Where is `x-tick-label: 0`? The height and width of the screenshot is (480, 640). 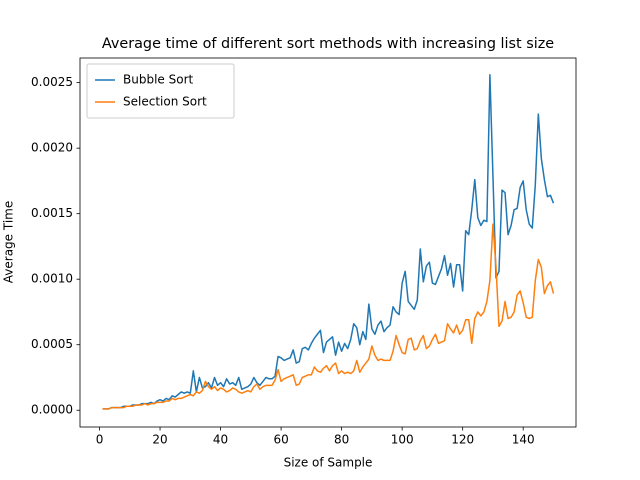
x-tick-label: 0 is located at coordinates (100, 440).